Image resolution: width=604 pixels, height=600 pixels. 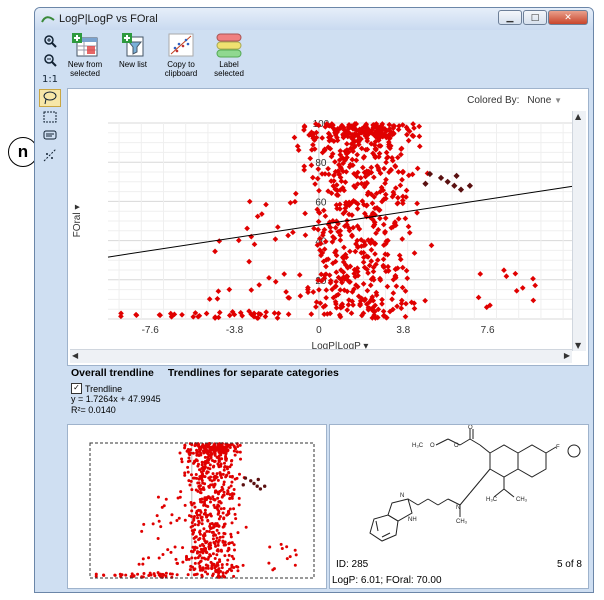 What do you see at coordinates (258, 479) in the screenshot?
I see `overview-selected-point` at bounding box center [258, 479].